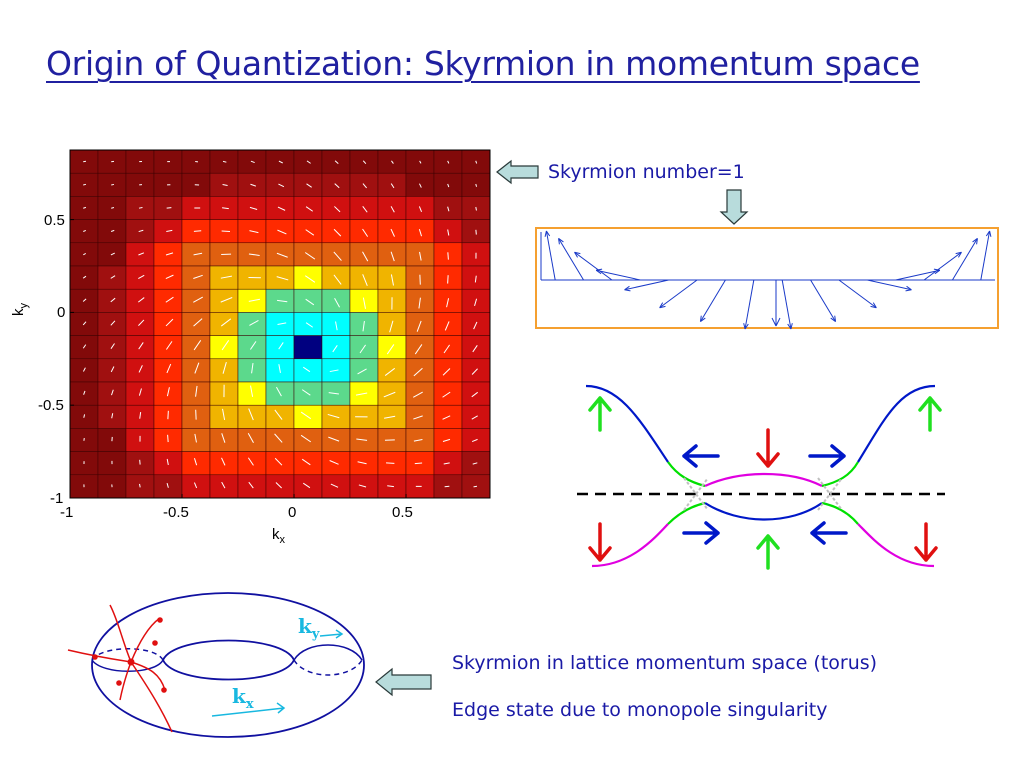 The height and width of the screenshot is (768, 1024). I want to click on edge-state-diagram, so click(761, 477).